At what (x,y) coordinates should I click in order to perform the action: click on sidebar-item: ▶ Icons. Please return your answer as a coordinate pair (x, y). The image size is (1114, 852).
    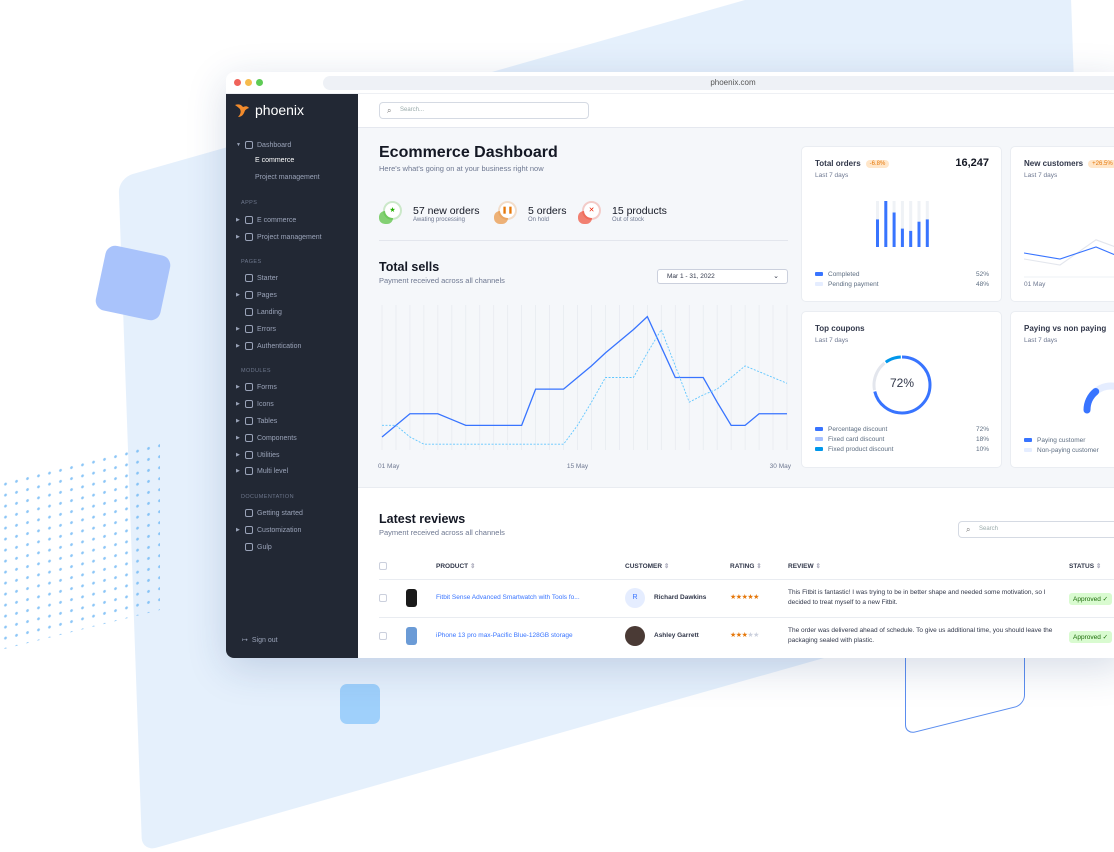
    Looking at the image, I should click on (255, 404).